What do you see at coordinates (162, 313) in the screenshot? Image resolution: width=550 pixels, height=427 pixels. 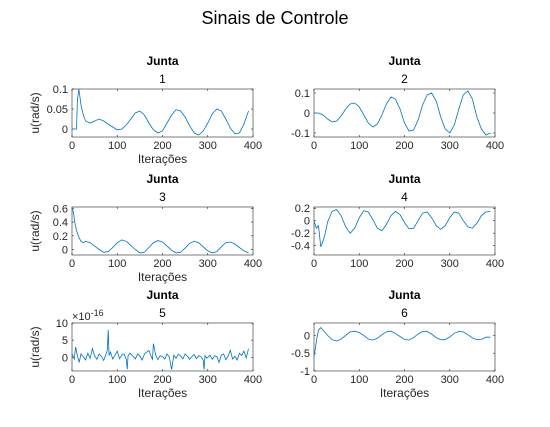 I see `subplot-subtitle: 5` at bounding box center [162, 313].